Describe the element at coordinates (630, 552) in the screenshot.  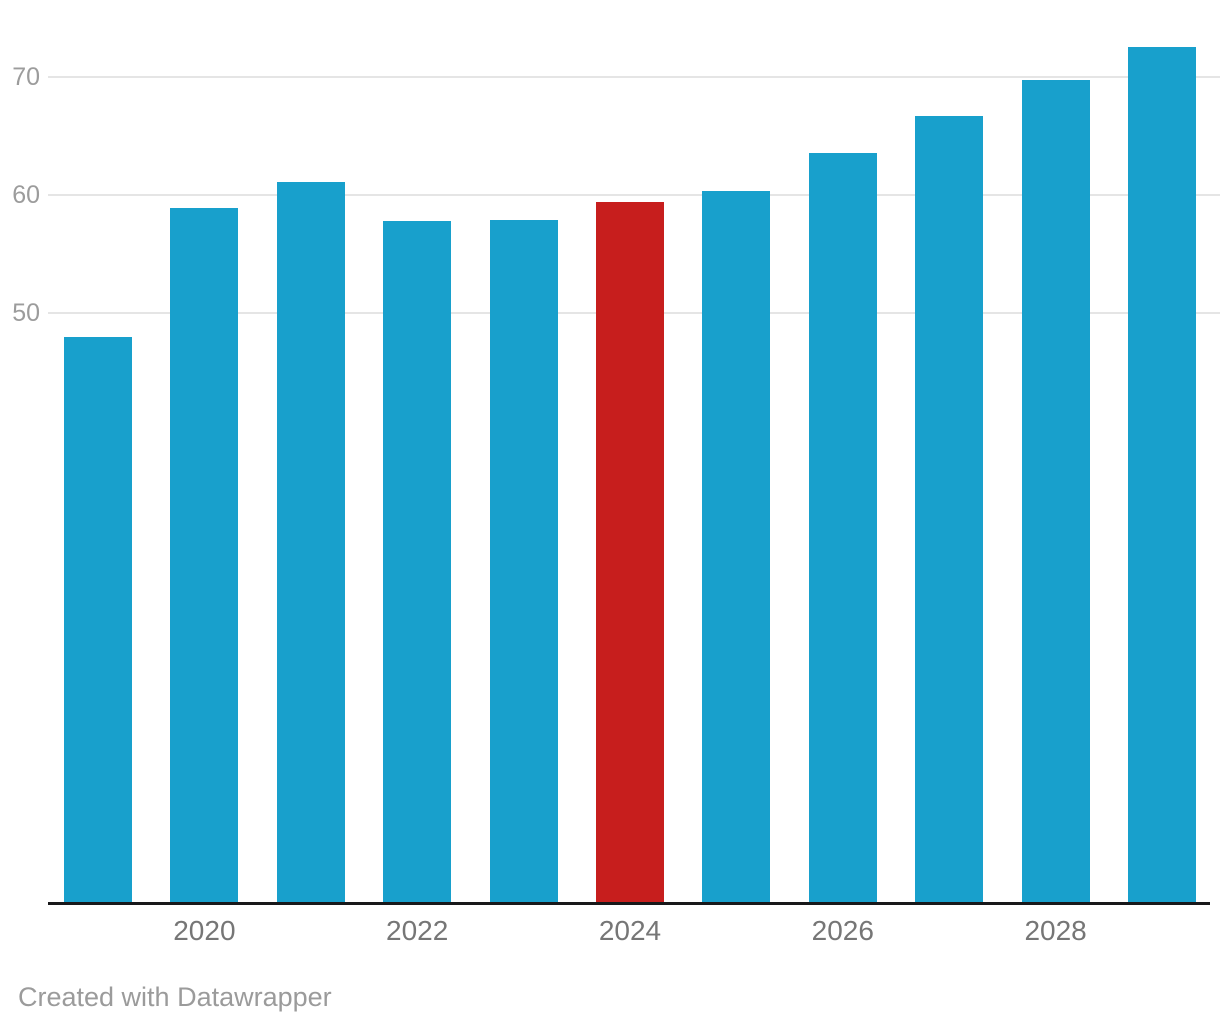
I see `bar-2024` at that location.